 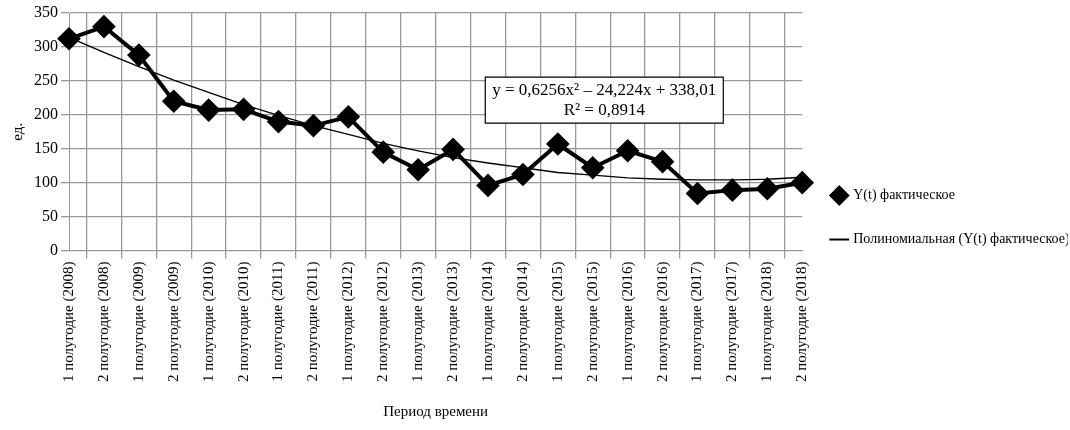 I want to click on x-tick-label: 1 полугодие (2015), so click(x=557, y=321).